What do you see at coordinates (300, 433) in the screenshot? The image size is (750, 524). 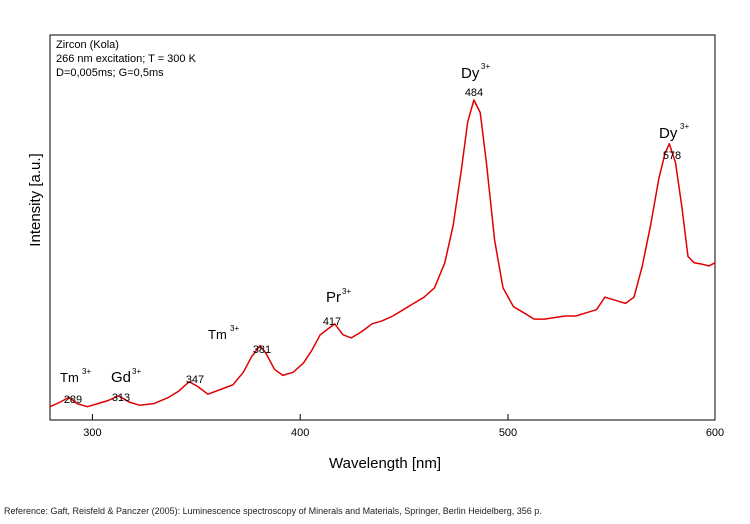 I see `x-tick-label: 400` at bounding box center [300, 433].